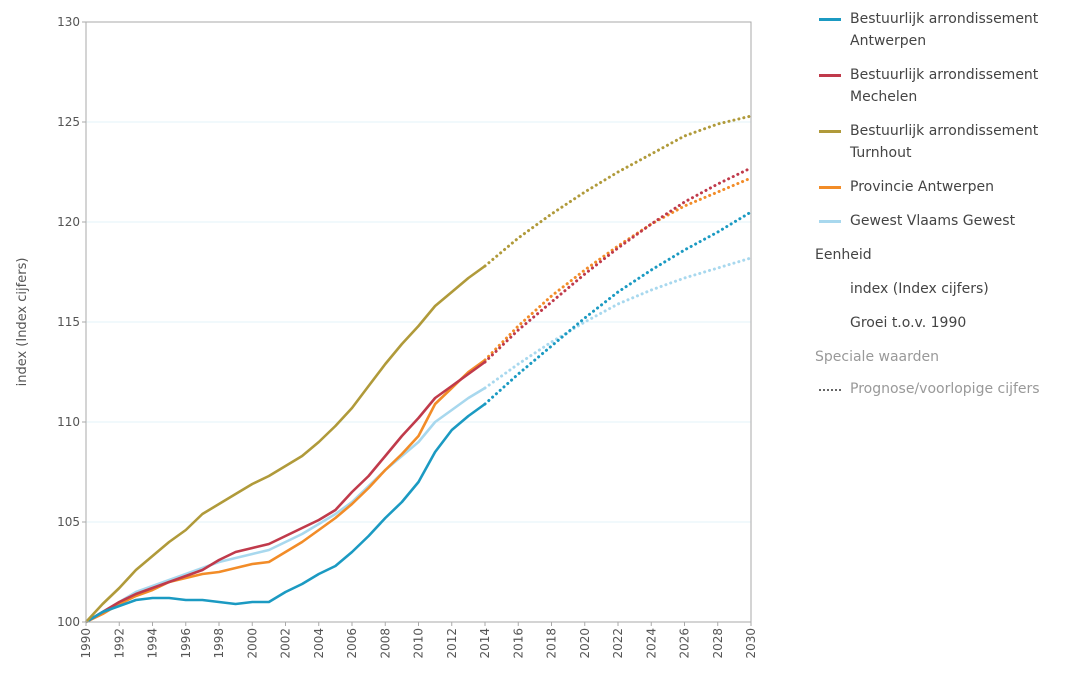 This screenshot has height=675, width=1075. Describe the element at coordinates (552, 643) in the screenshot. I see `x-tick-label: 2018` at that location.